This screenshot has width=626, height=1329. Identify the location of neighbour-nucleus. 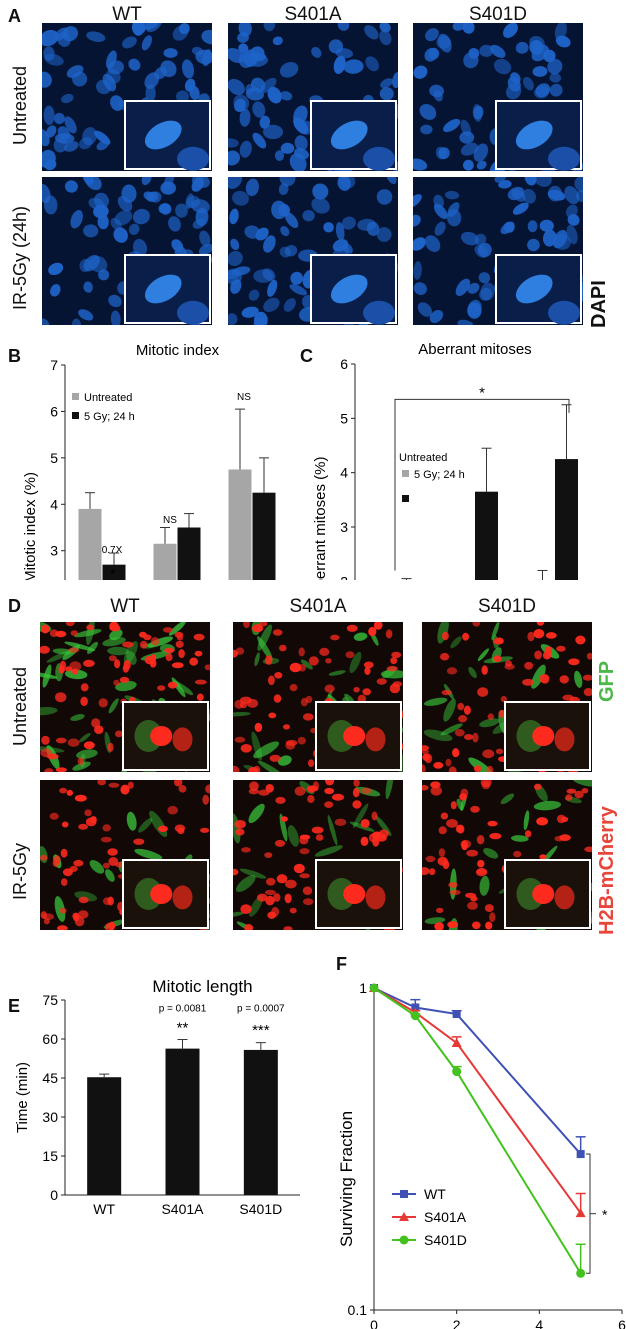
(182, 739).